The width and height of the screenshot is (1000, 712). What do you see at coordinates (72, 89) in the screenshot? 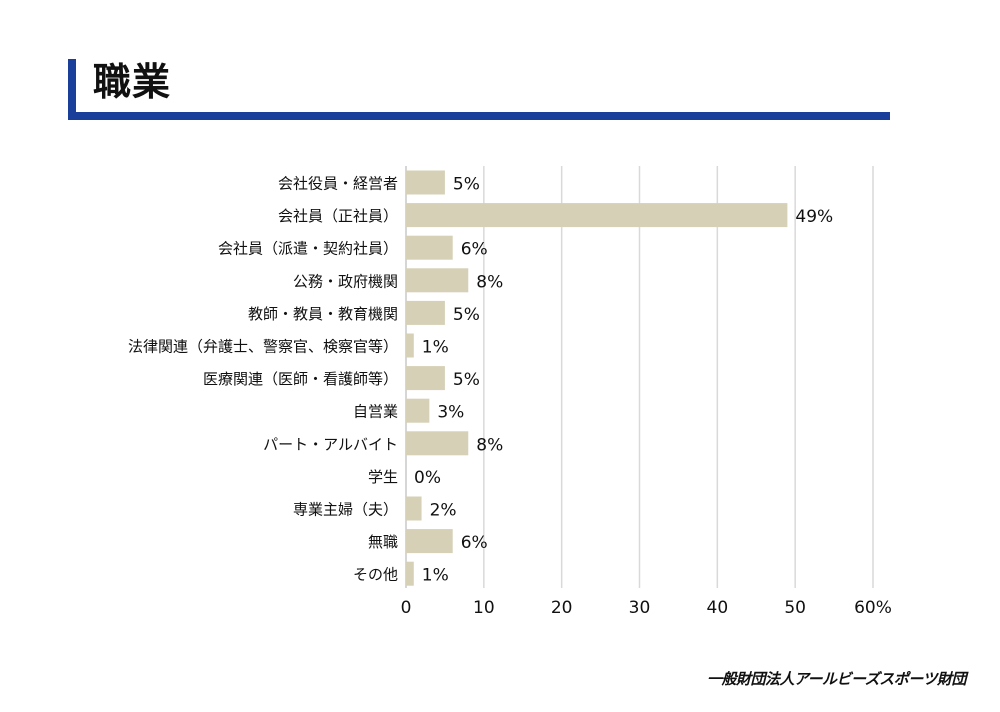
I see `title-accent-bar` at bounding box center [72, 89].